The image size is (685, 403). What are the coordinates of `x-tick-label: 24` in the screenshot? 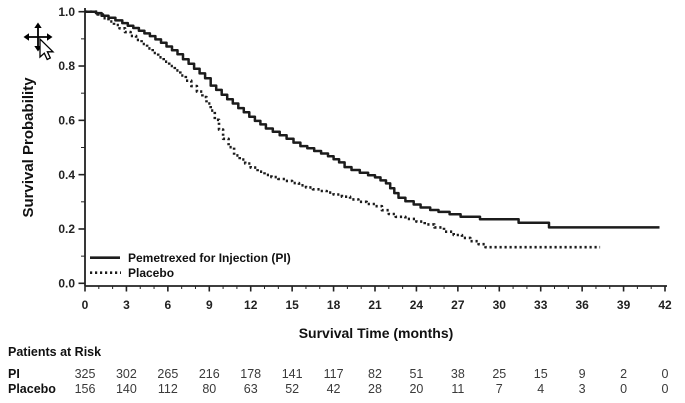 It's located at (417, 305).